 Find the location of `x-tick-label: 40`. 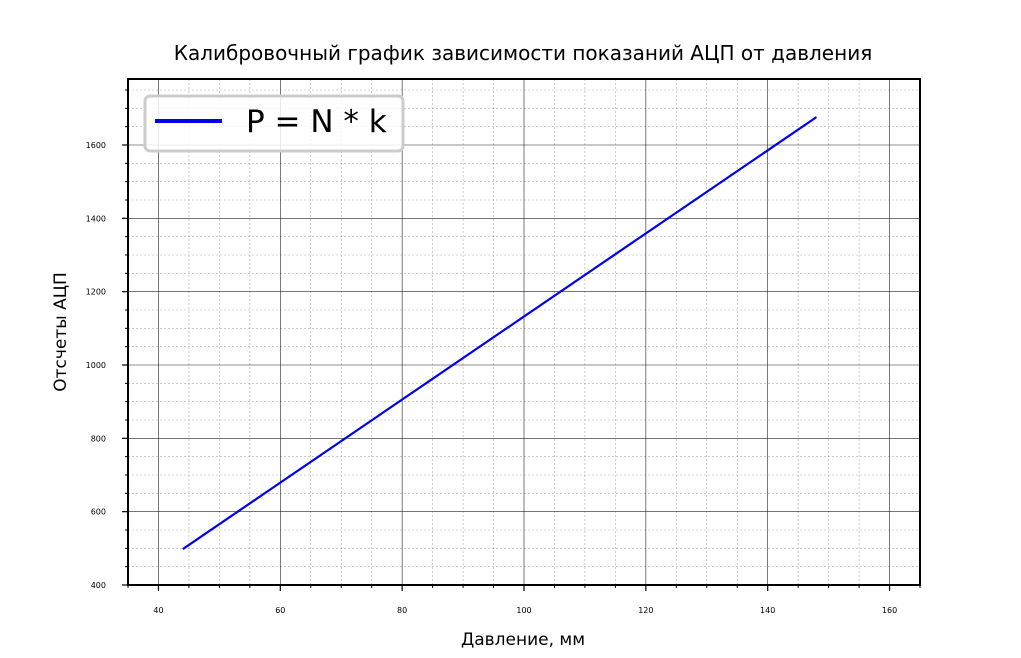

x-tick-label: 40 is located at coordinates (158, 610).